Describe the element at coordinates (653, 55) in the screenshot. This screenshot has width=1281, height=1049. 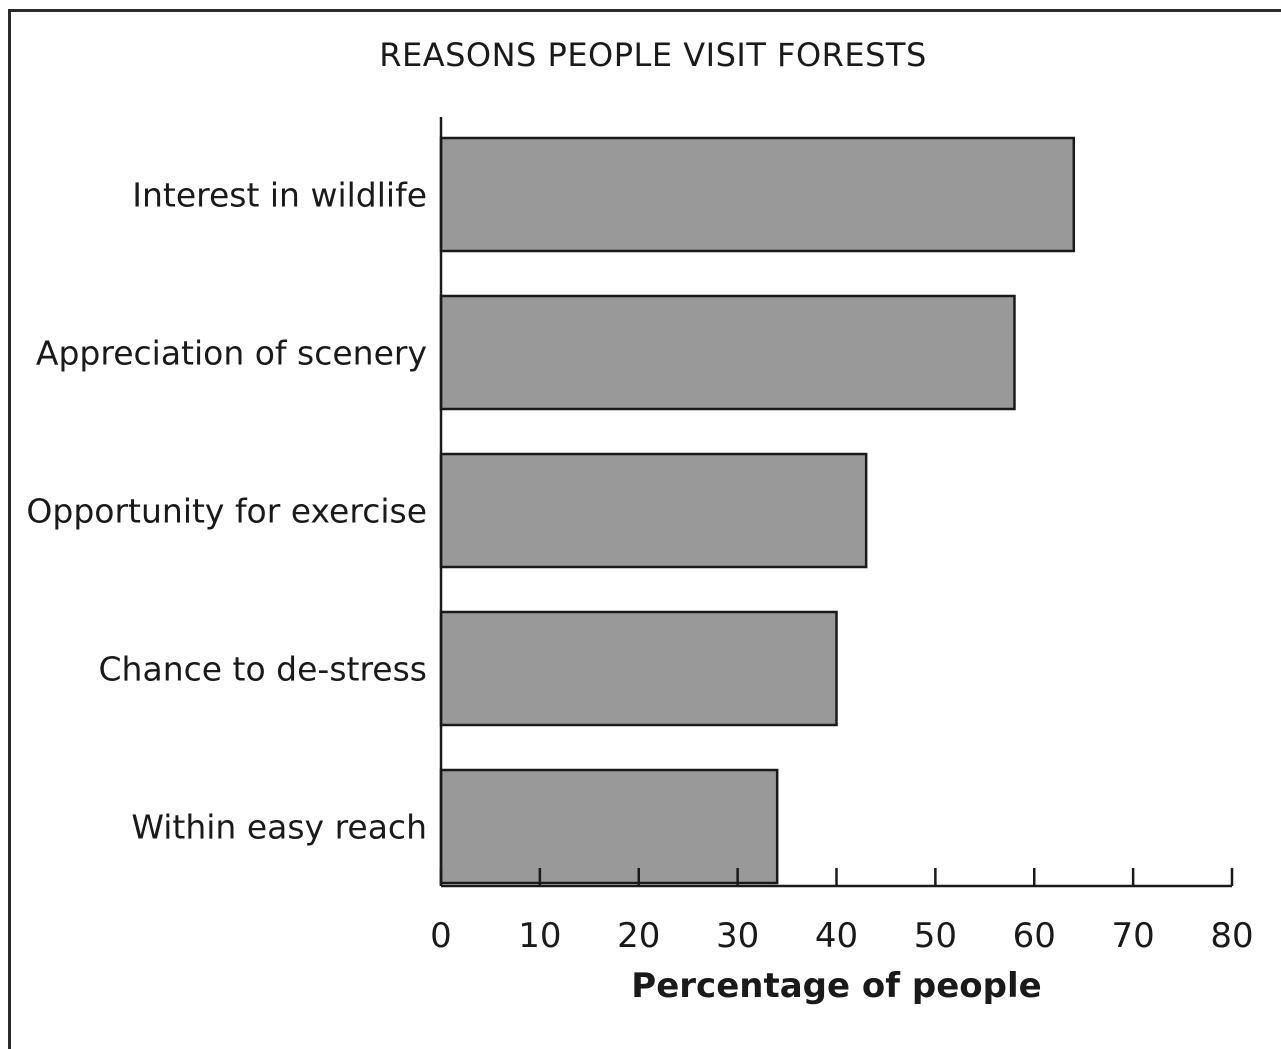
I see `chart-title: REASONS PEOPLE VISIT FORESTS` at that location.